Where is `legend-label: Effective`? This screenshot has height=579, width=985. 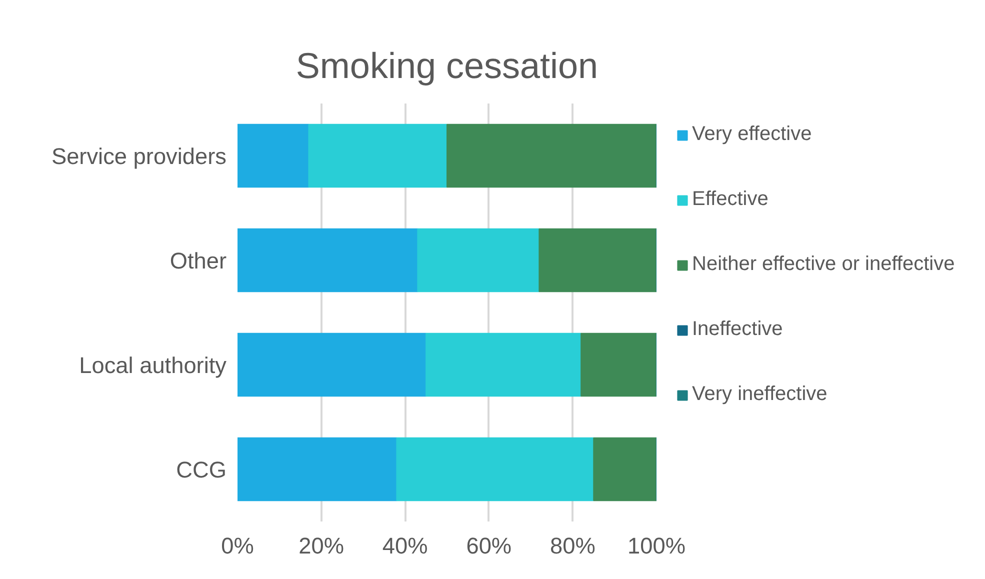 legend-label: Effective is located at coordinates (730, 199).